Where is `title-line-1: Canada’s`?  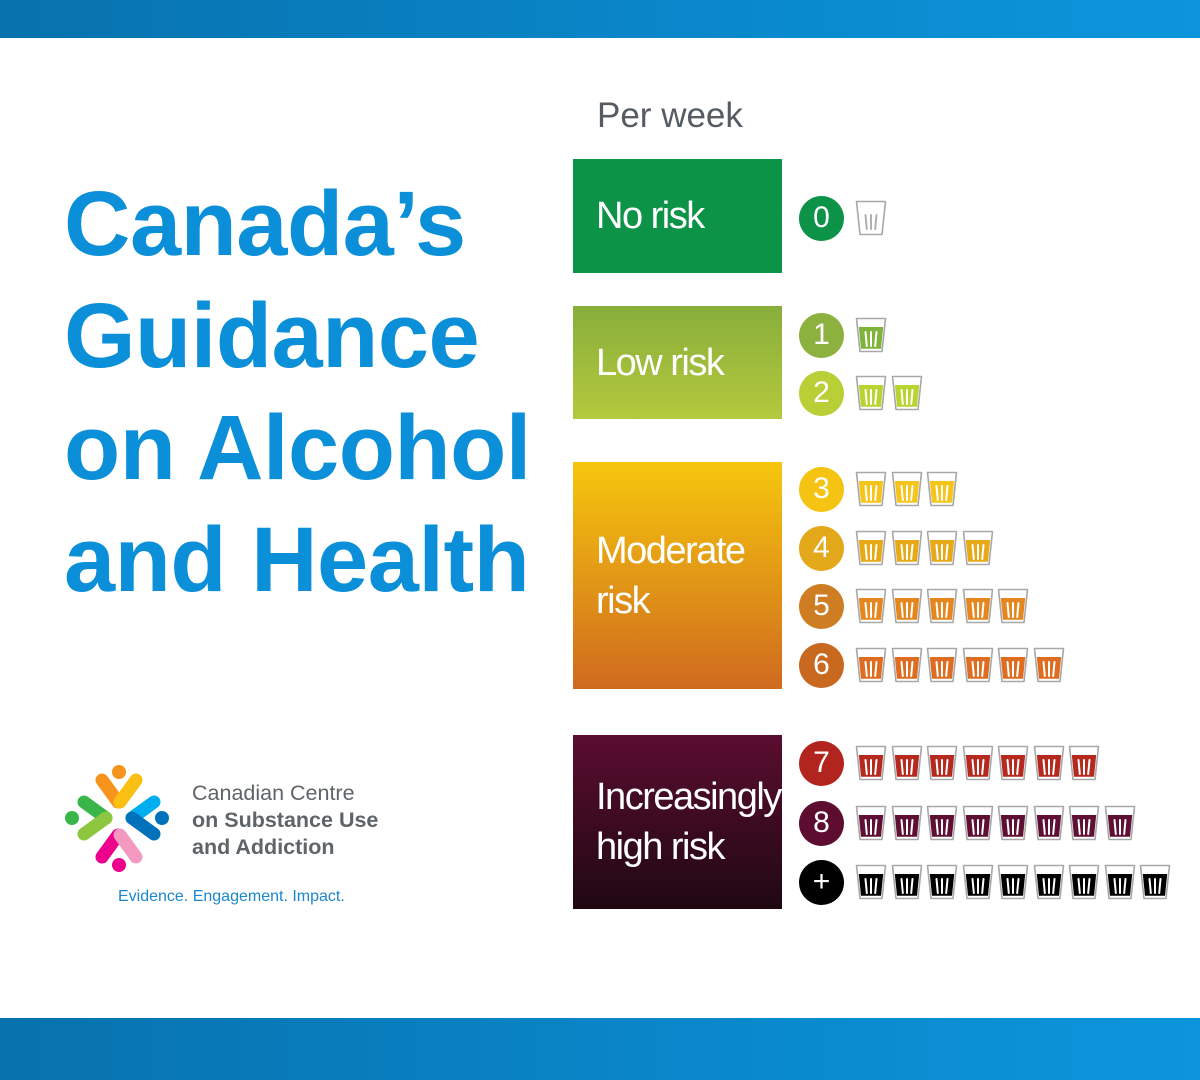
title-line-1: Canada’s is located at coordinates (265, 224).